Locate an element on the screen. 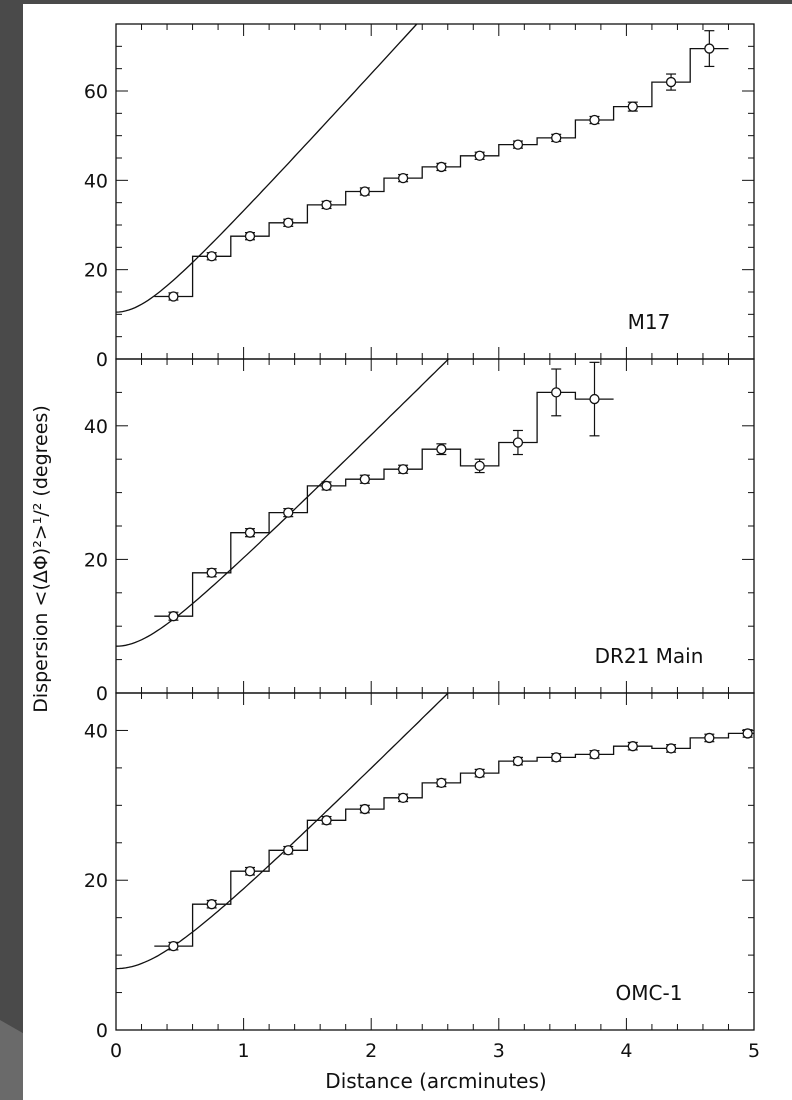 The width and height of the screenshot is (792, 1100). x-axis-label: Distance (arcminutes) is located at coordinates (435, 1081).